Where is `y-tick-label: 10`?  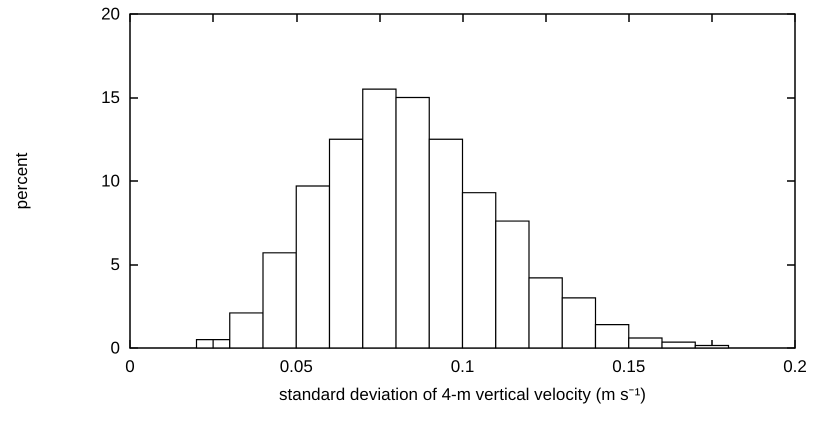 y-tick-label: 10 is located at coordinates (110, 181).